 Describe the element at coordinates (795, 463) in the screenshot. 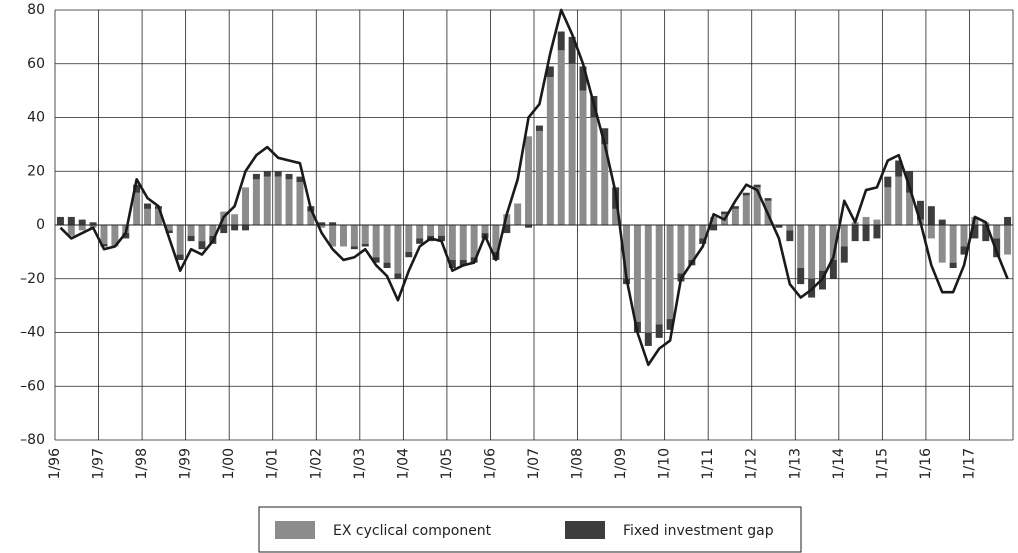

I see `x-tick-label: 1/13` at that location.